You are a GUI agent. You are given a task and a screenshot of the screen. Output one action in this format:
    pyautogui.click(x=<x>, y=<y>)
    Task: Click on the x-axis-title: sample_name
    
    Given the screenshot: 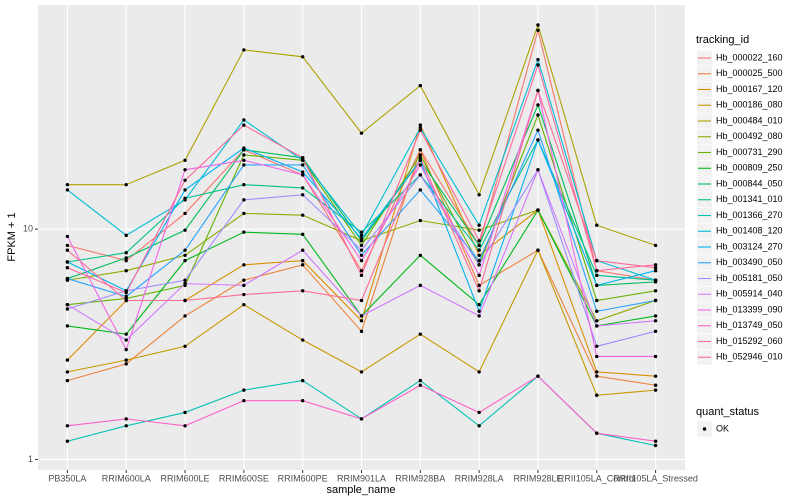 What is the action you would take?
    pyautogui.click(x=360, y=490)
    